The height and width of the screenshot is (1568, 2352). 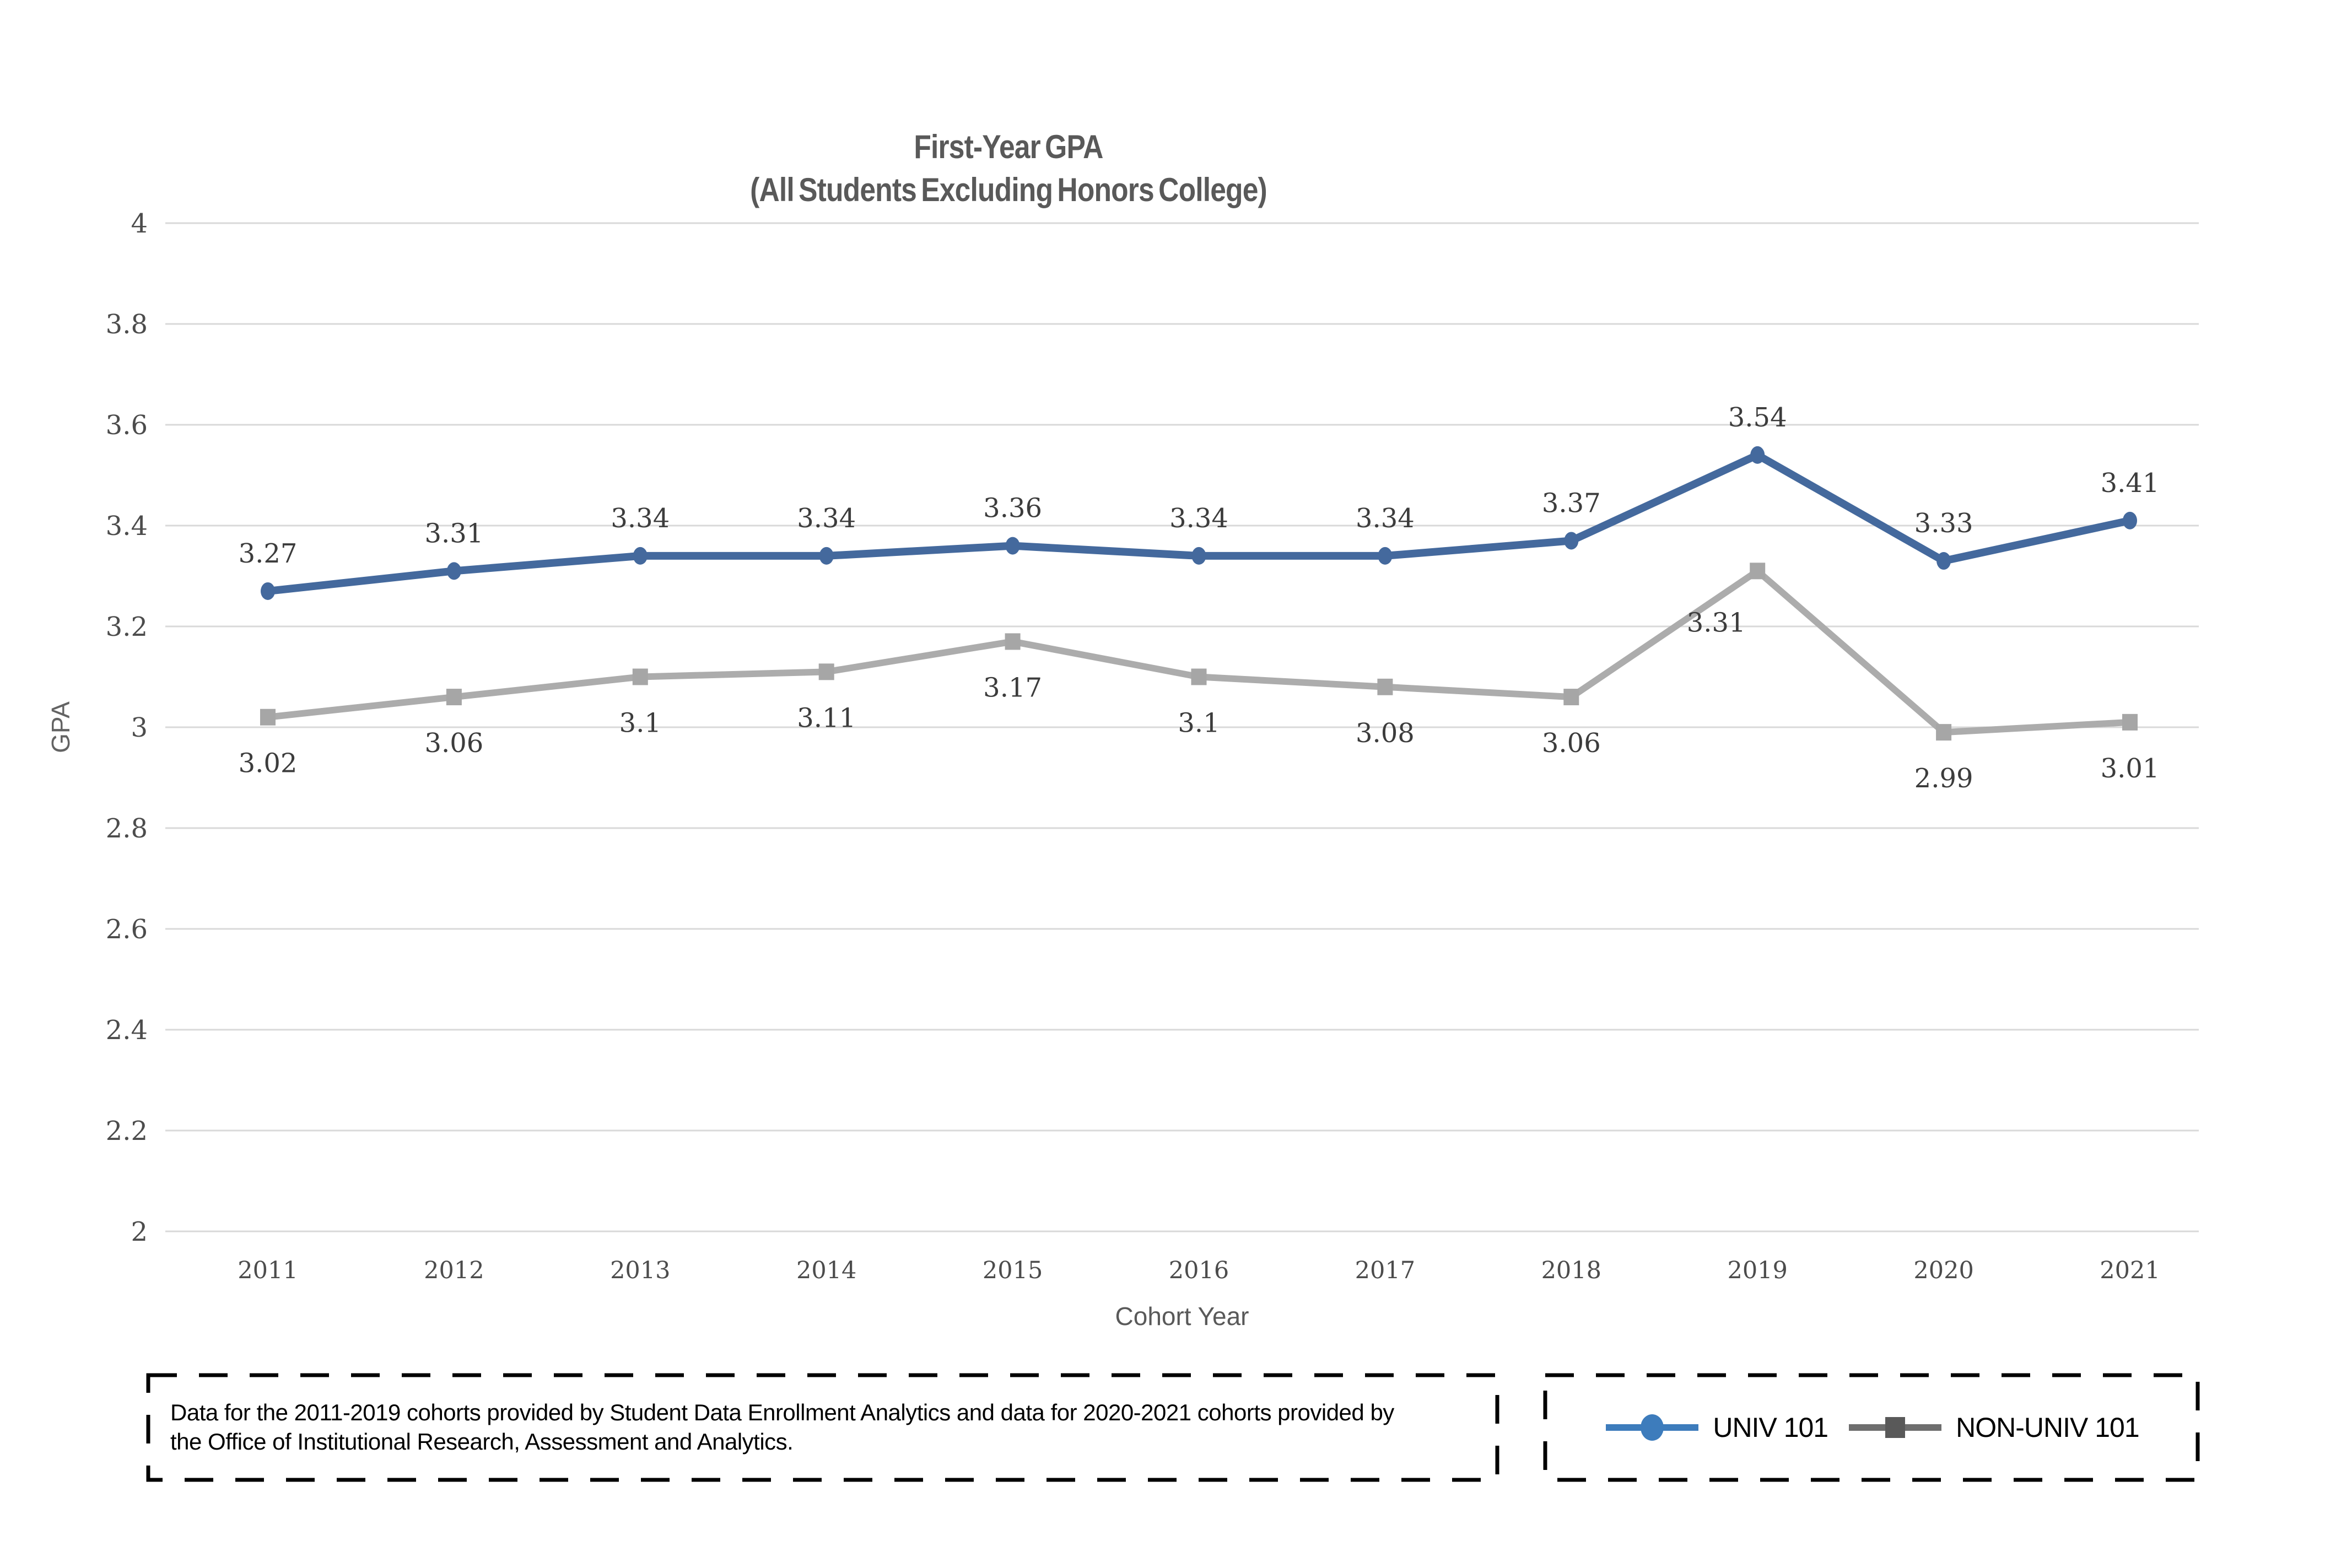 What do you see at coordinates (1943, 779) in the screenshot?
I see `data-label: 2.99` at bounding box center [1943, 779].